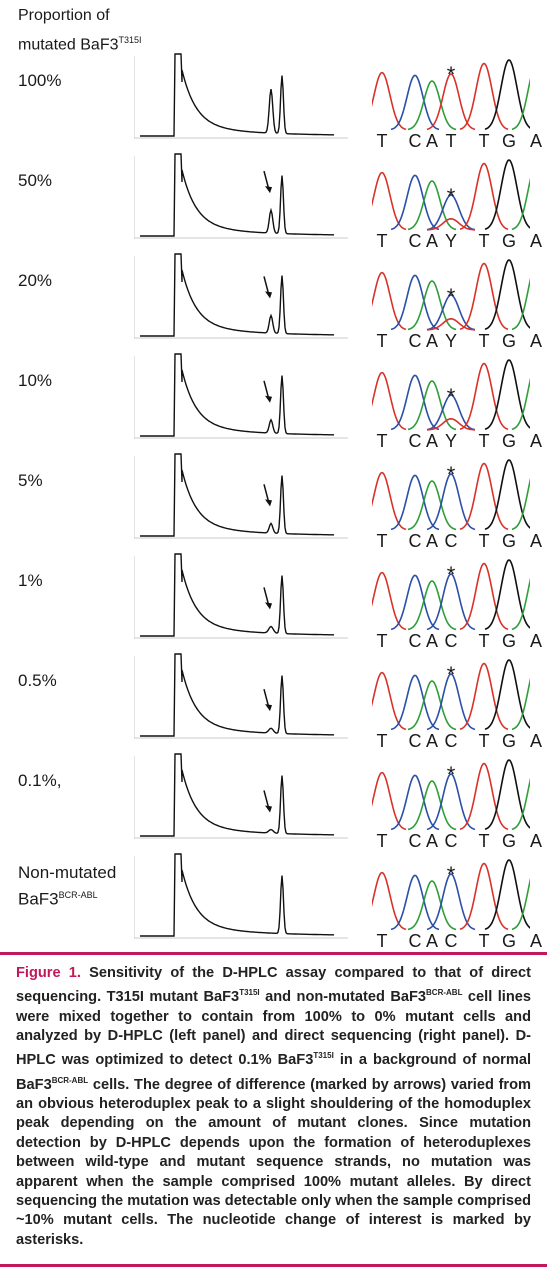 The image size is (547, 1280). I want to click on proportion-label: 50%, so click(73, 181).